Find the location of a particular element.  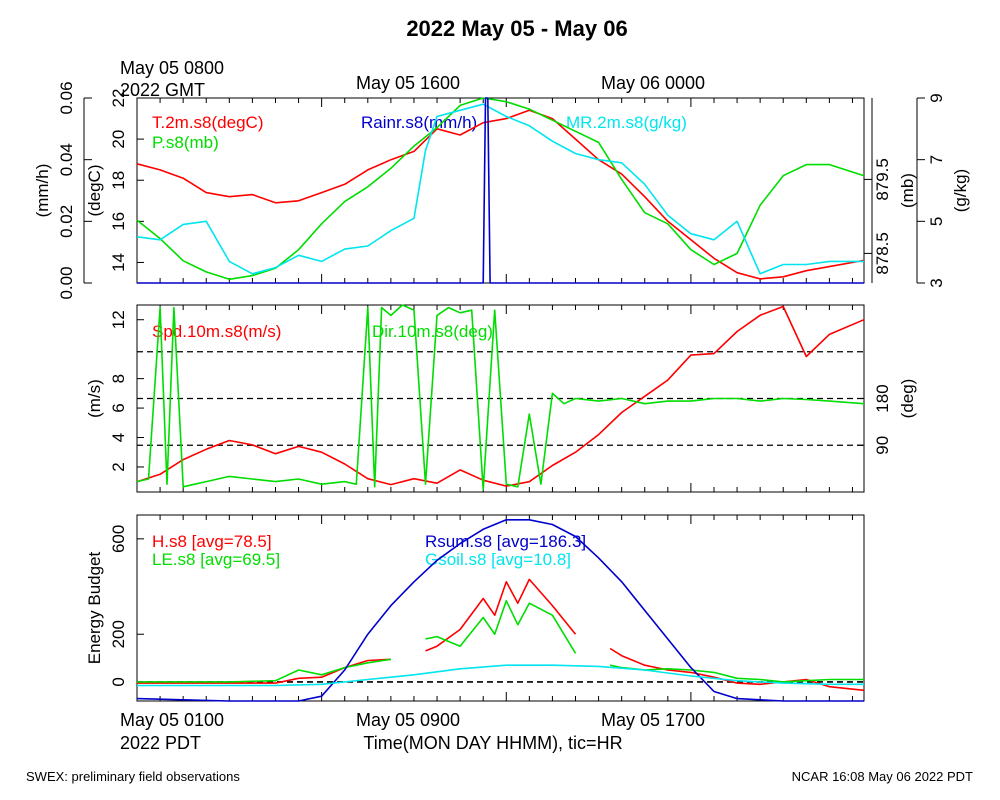

rain-tick-label: 0.06 is located at coordinates (66, 97).